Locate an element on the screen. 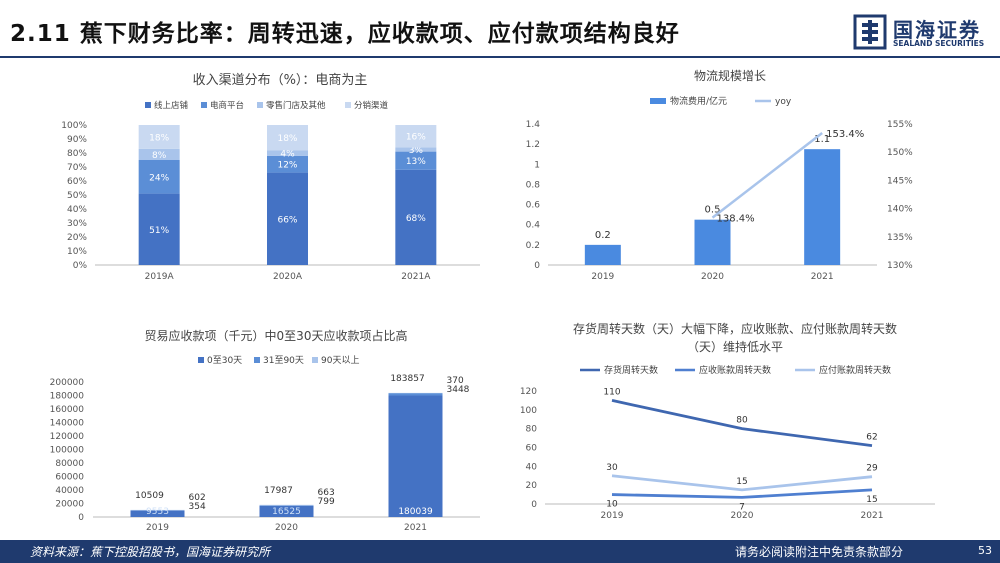  chart-legend: 线上店铺 电商平台 零售门店及其他 分销渠道 is located at coordinates (267, 105).